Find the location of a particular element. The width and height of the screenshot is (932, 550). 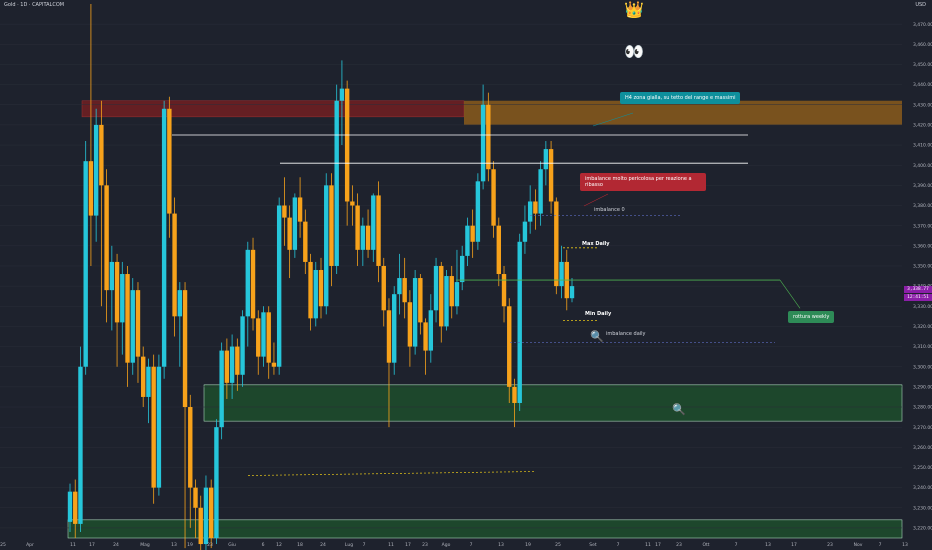

min-daily-label: Min Daily is located at coordinates (598, 314).